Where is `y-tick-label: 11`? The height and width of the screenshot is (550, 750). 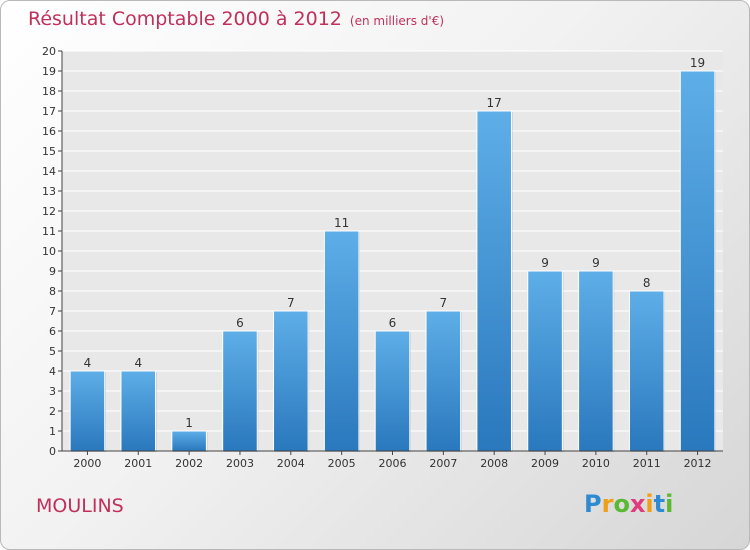 y-tick-label: 11 is located at coordinates (49, 231).